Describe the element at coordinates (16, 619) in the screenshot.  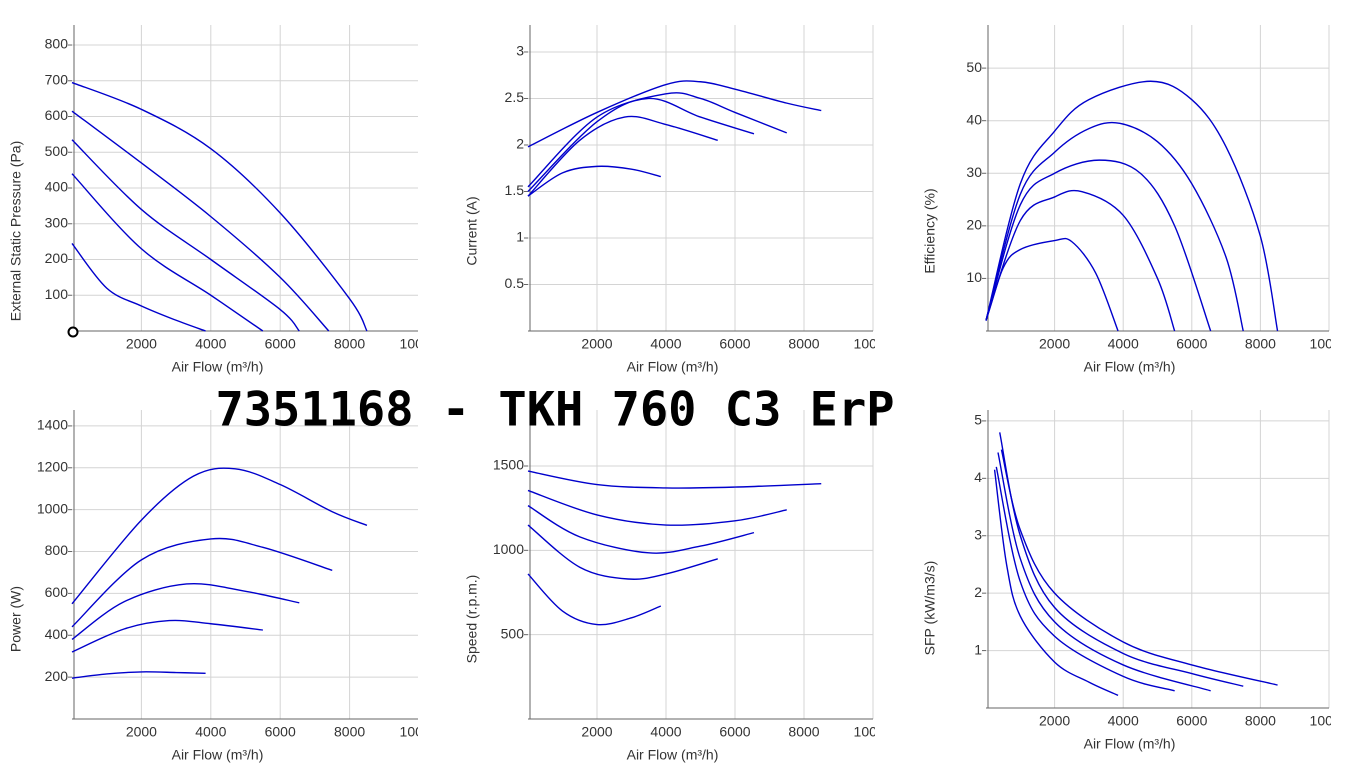
I see `y-axis-label: Power (W)` at that location.